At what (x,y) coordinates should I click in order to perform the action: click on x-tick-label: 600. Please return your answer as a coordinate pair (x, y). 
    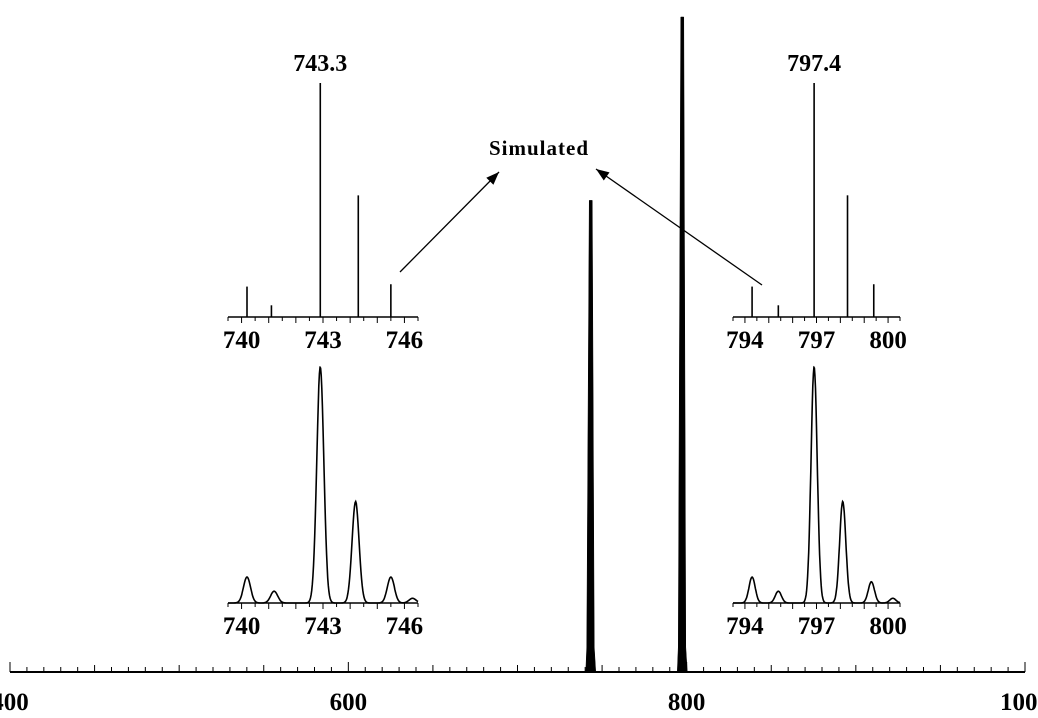
    Looking at the image, I should click on (349, 702).